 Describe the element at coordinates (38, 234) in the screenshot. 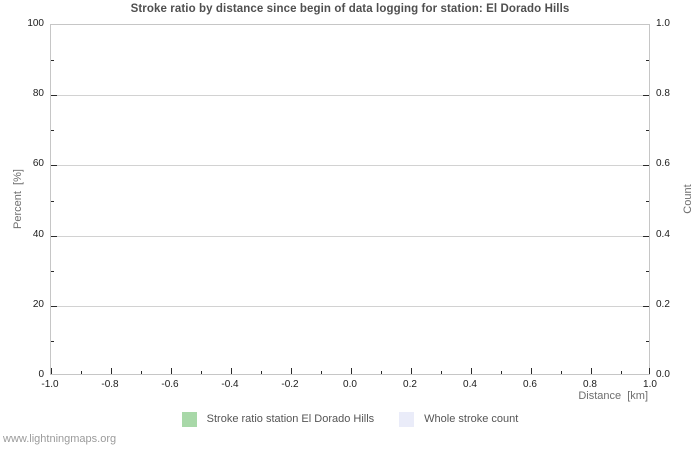

I see `y-left-tick-label: 40` at that location.